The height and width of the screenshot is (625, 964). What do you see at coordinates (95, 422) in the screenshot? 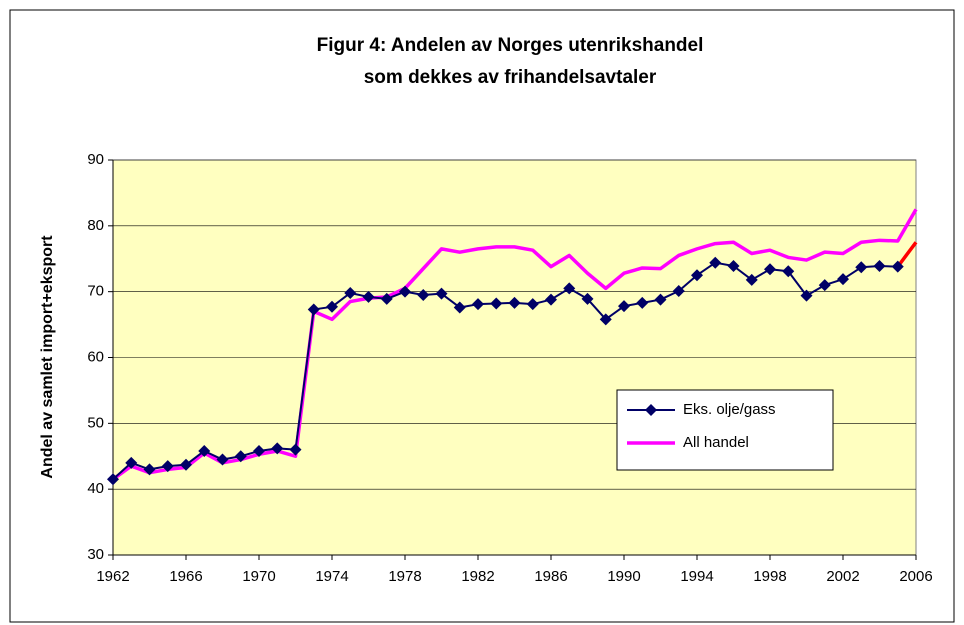
I see `y-tick-label: 50` at bounding box center [95, 422].